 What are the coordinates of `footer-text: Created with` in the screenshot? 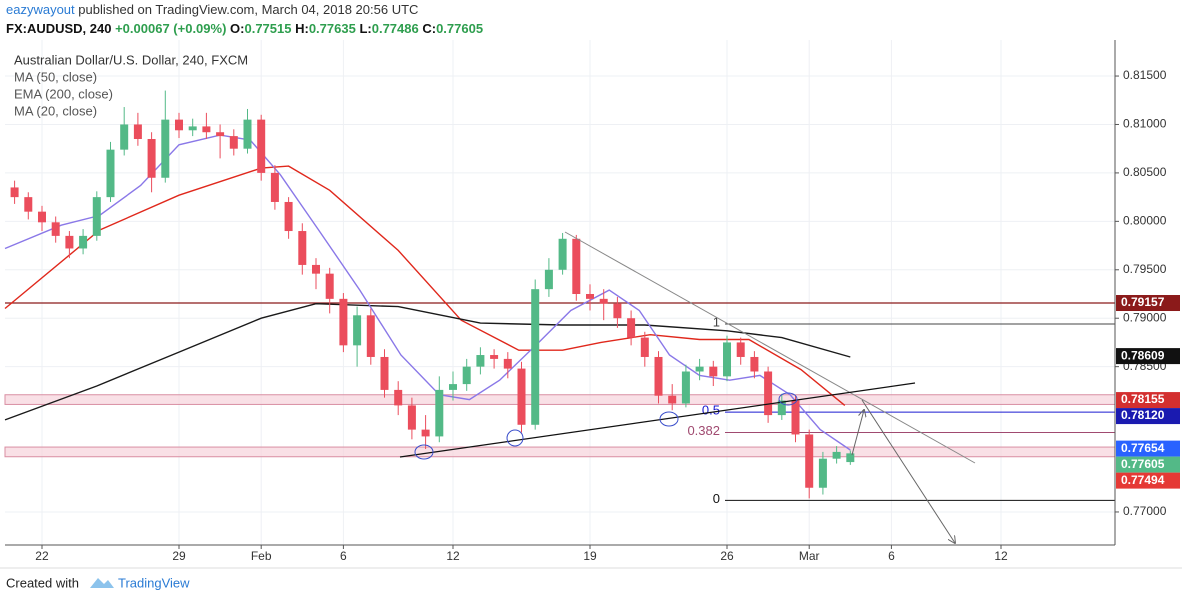 It's located at (42, 582).